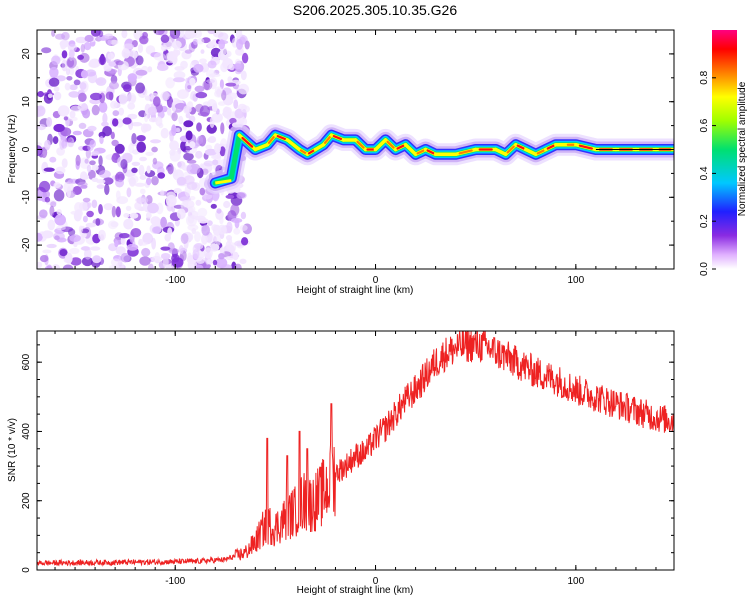  Describe the element at coordinates (26, 54) in the screenshot. I see `y-tick-label: 20` at that location.